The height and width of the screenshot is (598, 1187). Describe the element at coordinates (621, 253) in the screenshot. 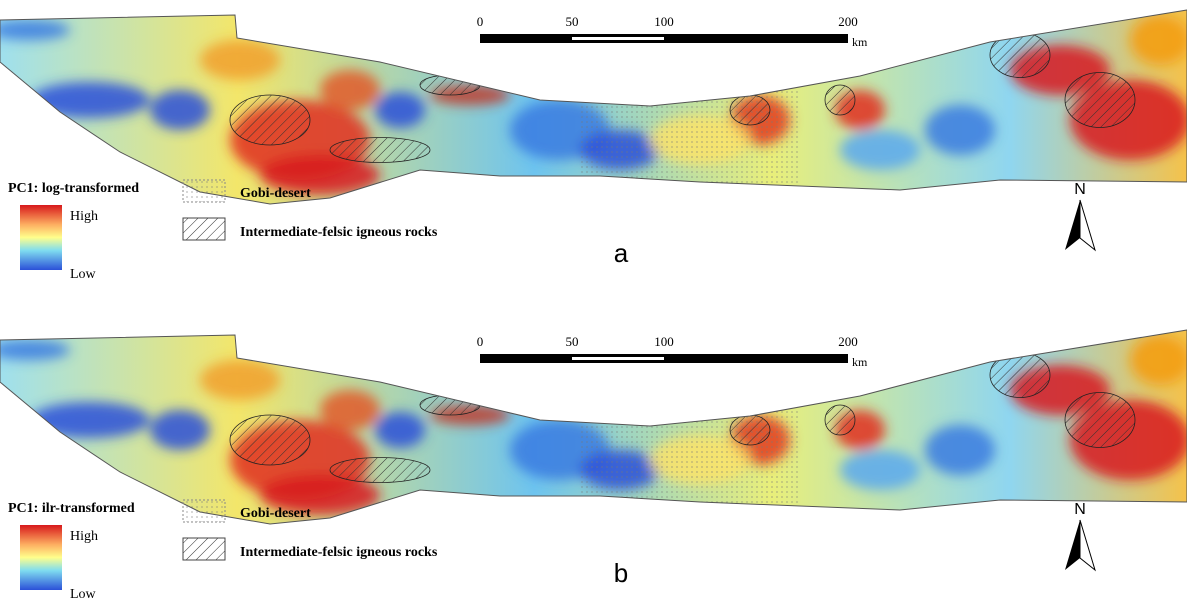

I see `panel-label: a` at that location.